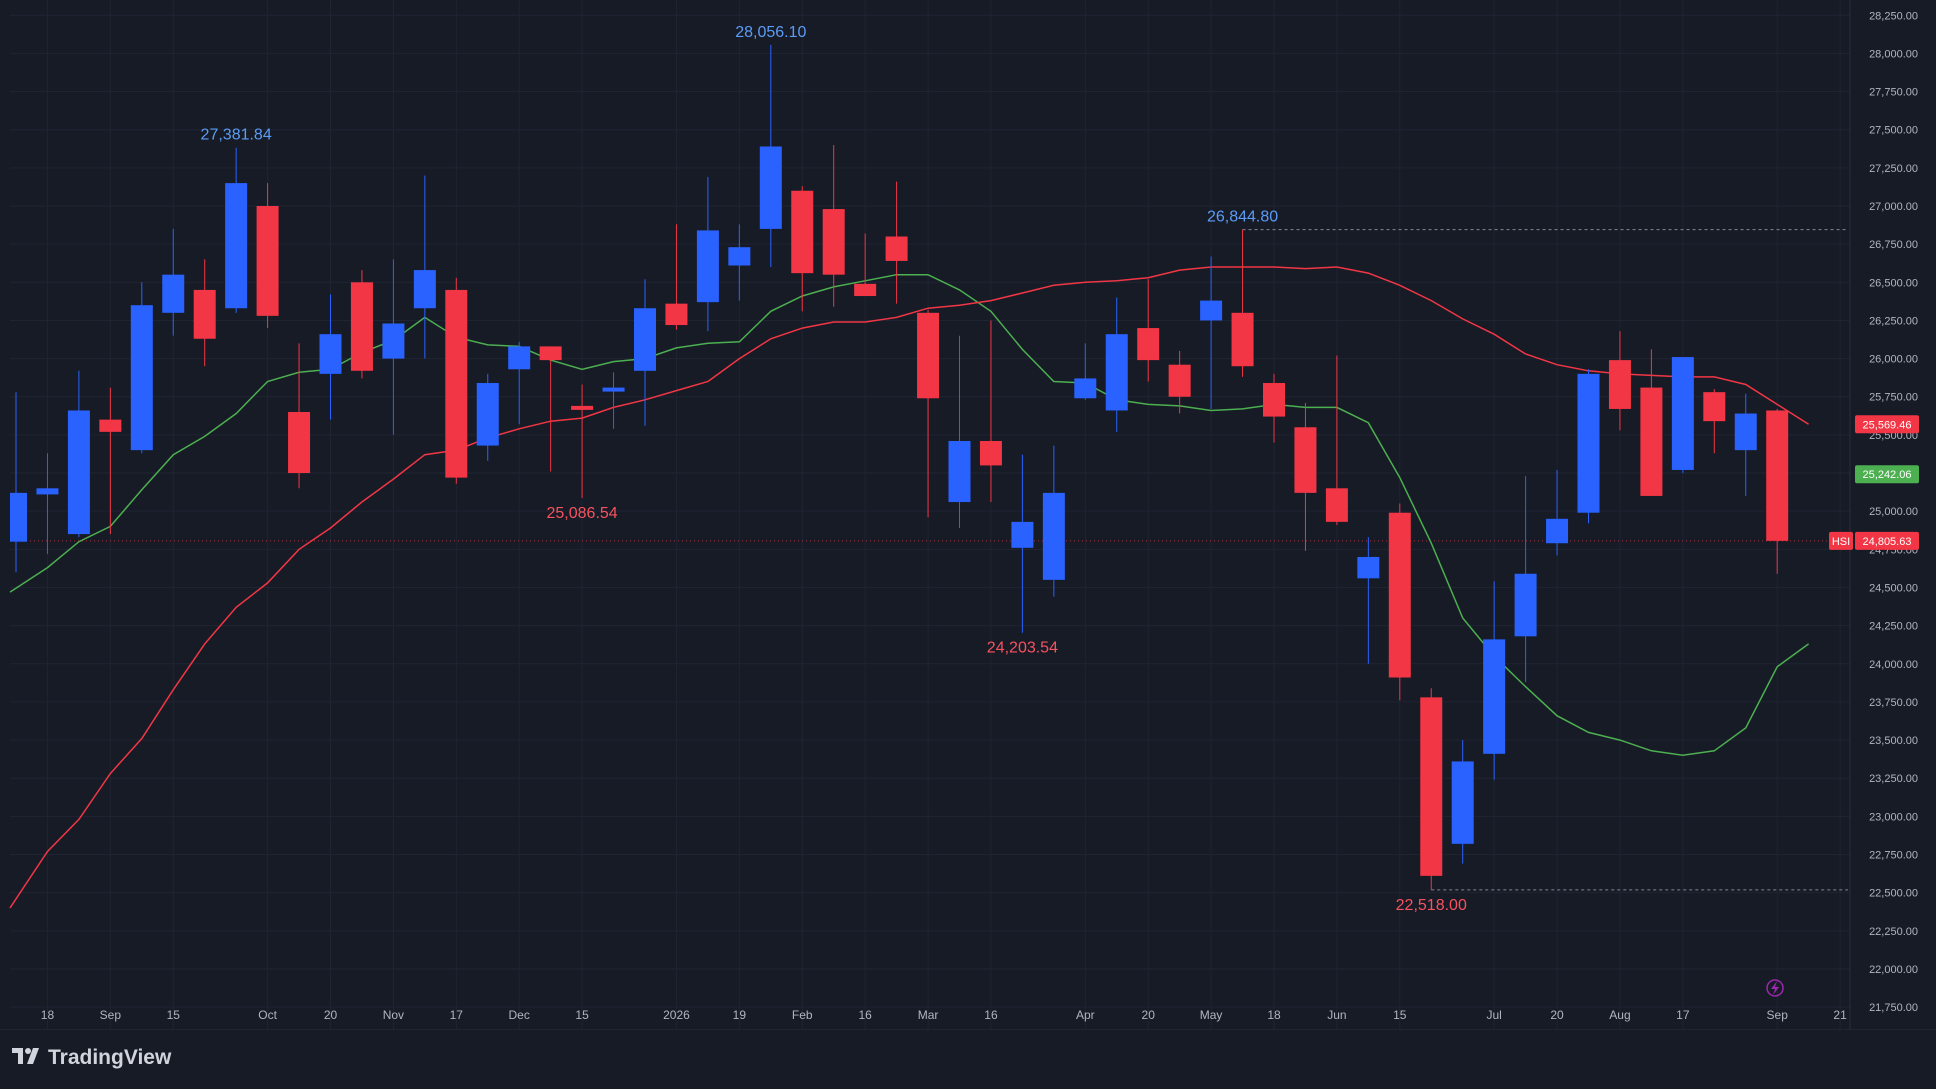  What do you see at coordinates (1893, 360) in the screenshot?
I see `y-tick-label: 26,000.00` at bounding box center [1893, 360].